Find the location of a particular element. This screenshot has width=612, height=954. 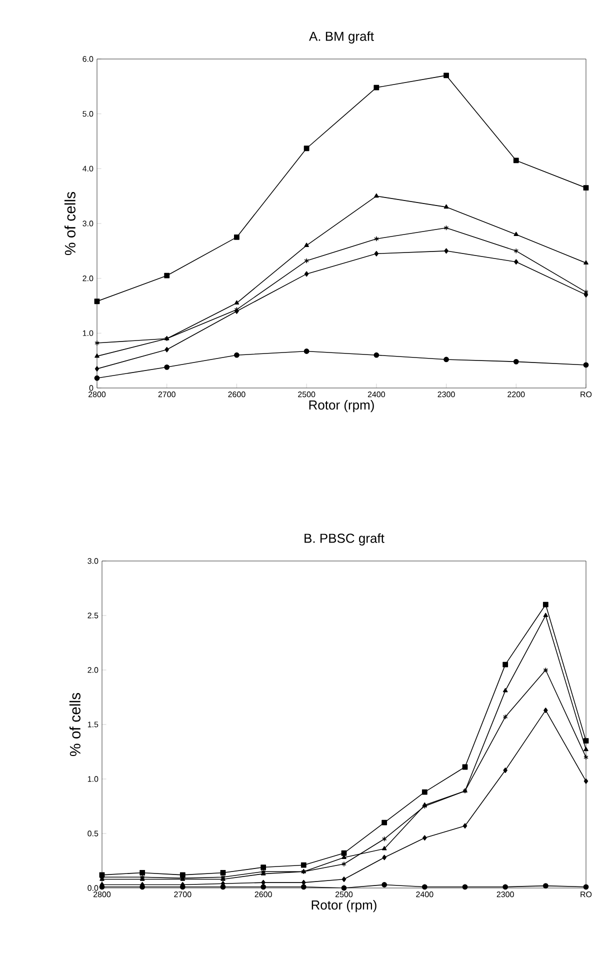

y-tick-label: 0.5 is located at coordinates (93, 833).